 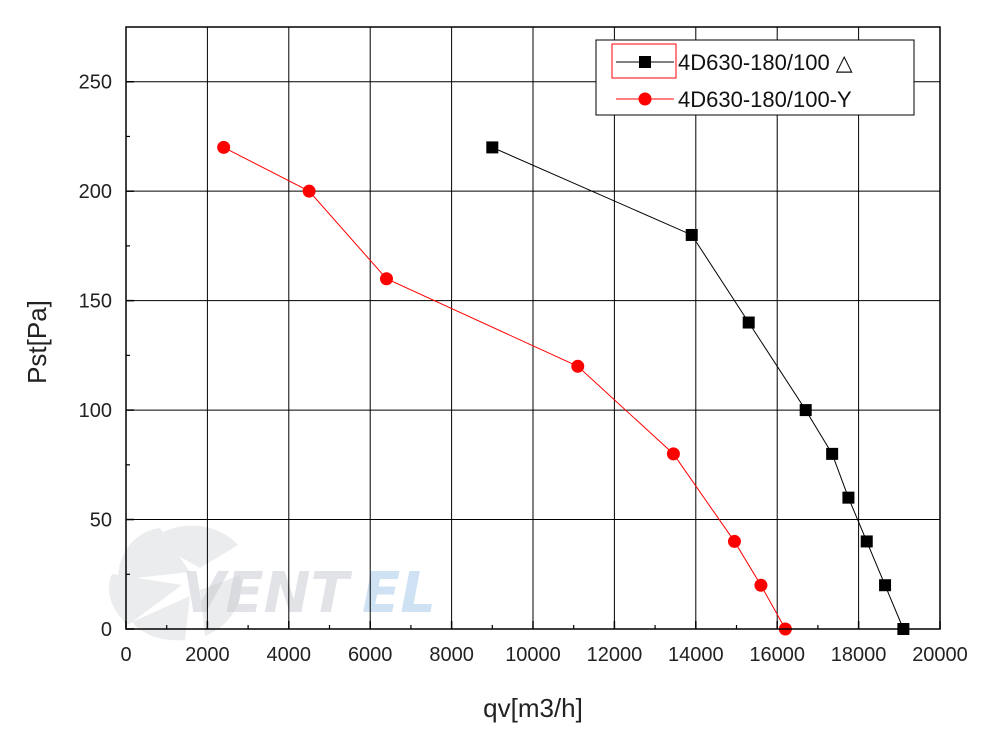 I want to click on legend-highlight-box, so click(x=644, y=61).